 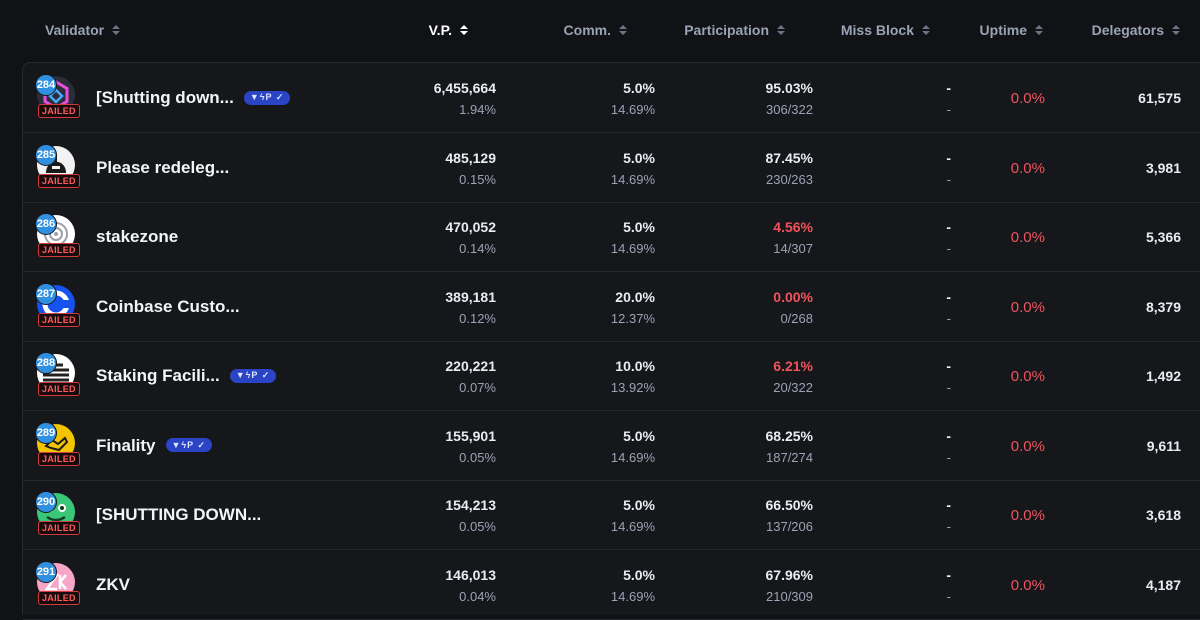 I want to click on rank-badge: 291, so click(x=46, y=571).